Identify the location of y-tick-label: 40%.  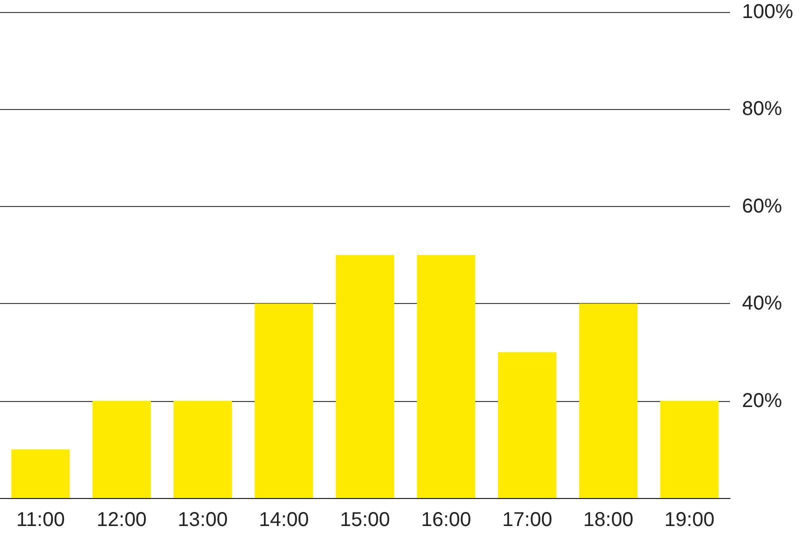
(762, 303).